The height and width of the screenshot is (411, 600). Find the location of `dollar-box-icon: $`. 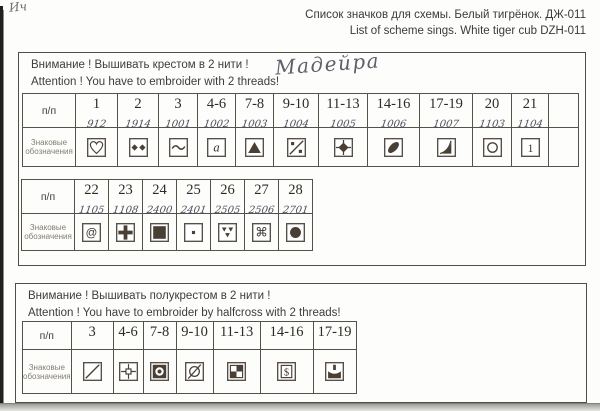

dollar-box-icon: $ is located at coordinates (287, 371).